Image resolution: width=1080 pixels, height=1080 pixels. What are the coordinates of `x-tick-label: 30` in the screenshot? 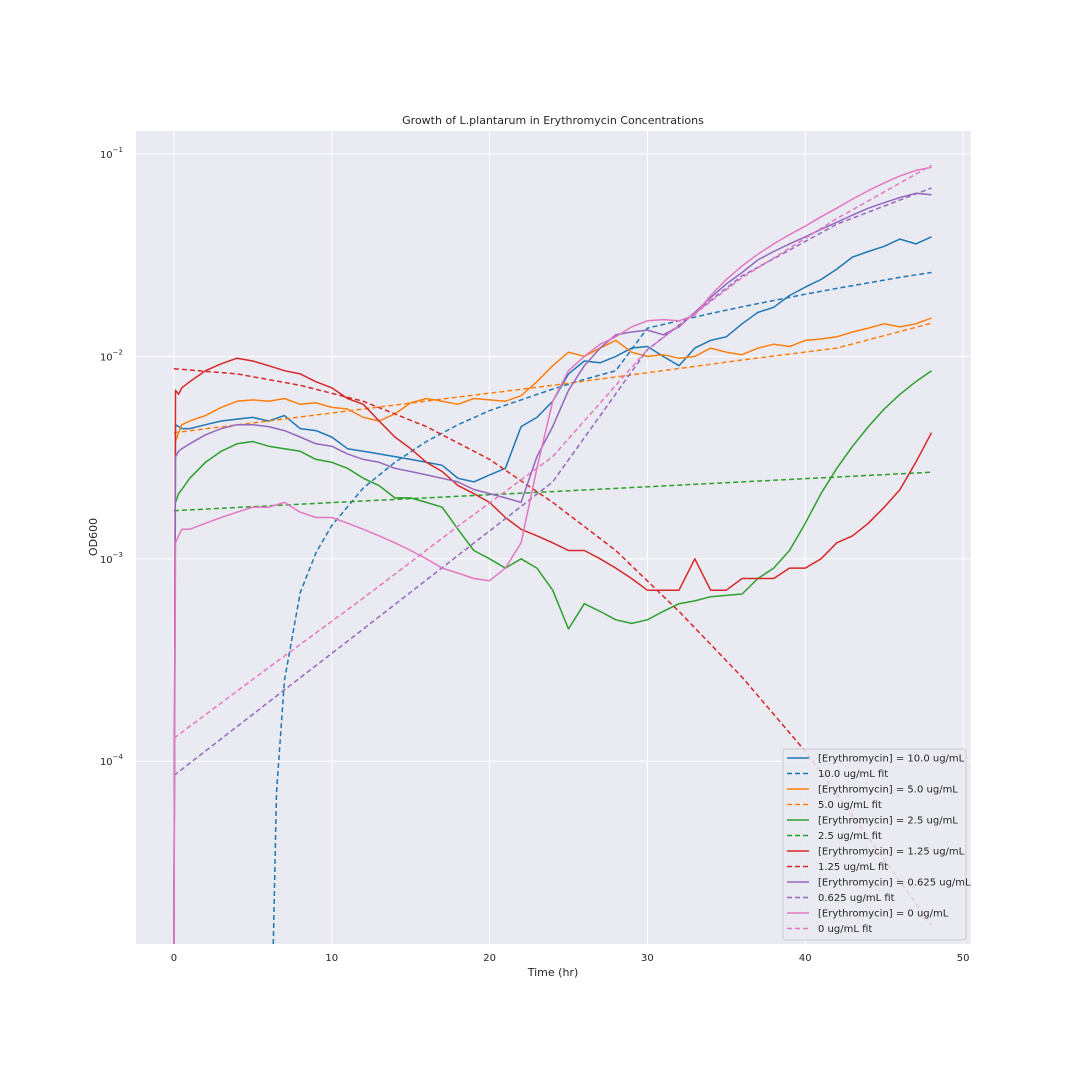 It's located at (647, 958).